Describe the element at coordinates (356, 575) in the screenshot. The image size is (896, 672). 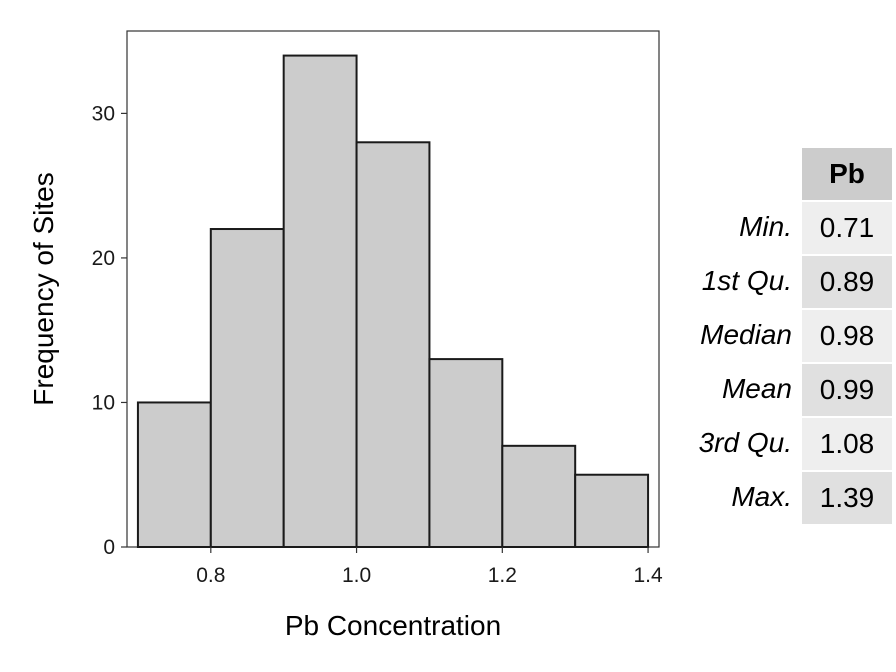
I see `x-tick-label: 1.0` at that location.